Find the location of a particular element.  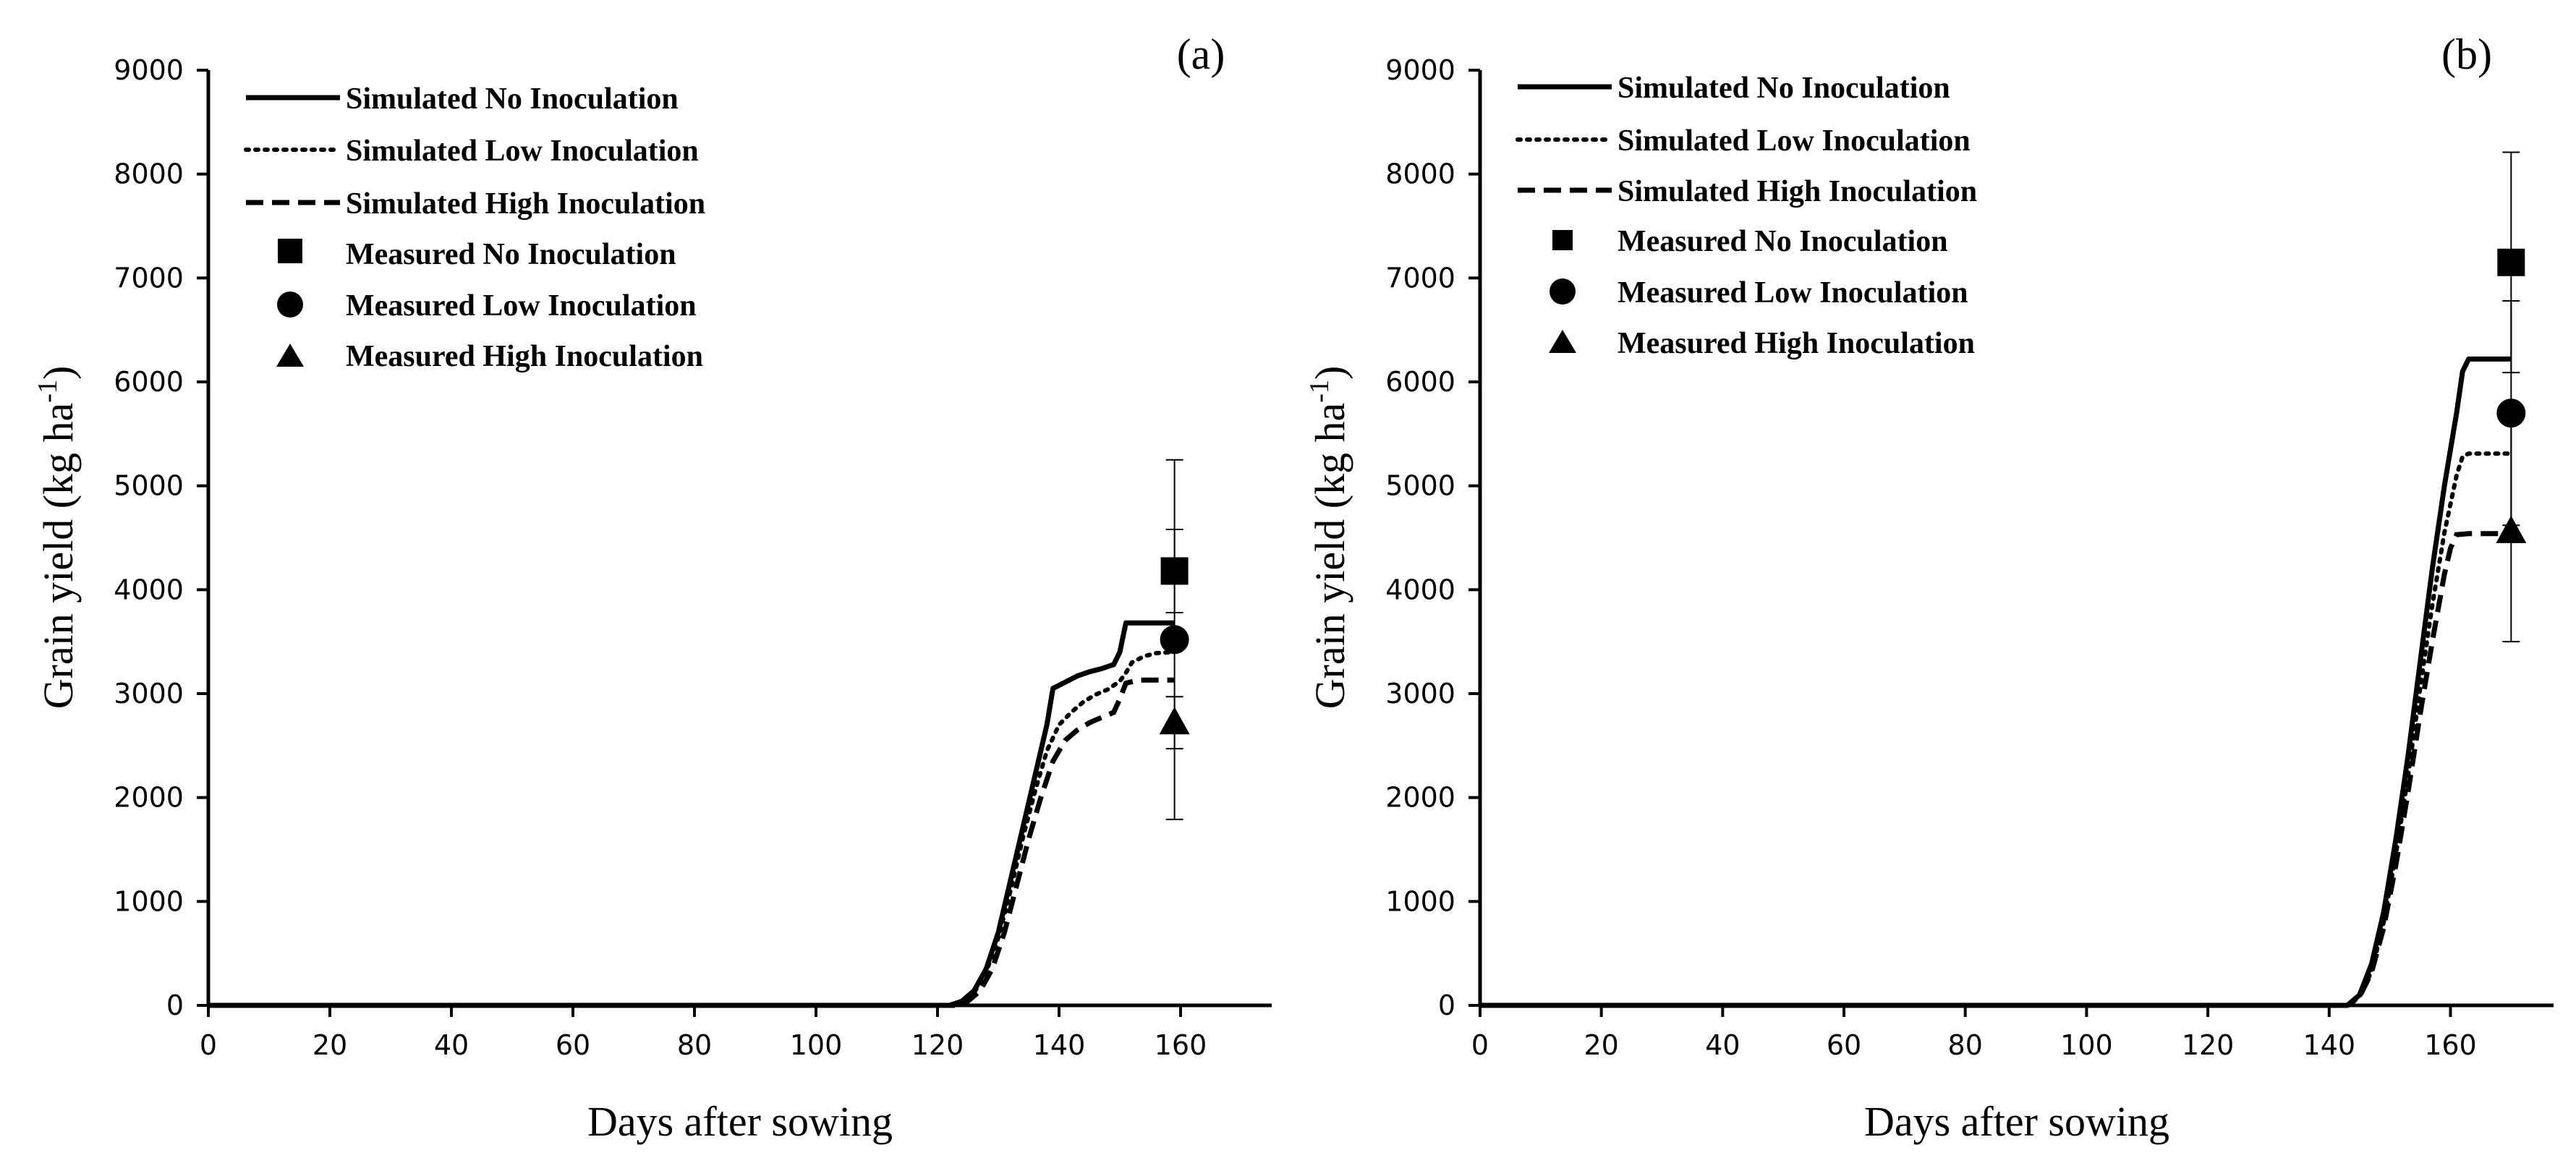

panel-label: (b) is located at coordinates (2466, 54).